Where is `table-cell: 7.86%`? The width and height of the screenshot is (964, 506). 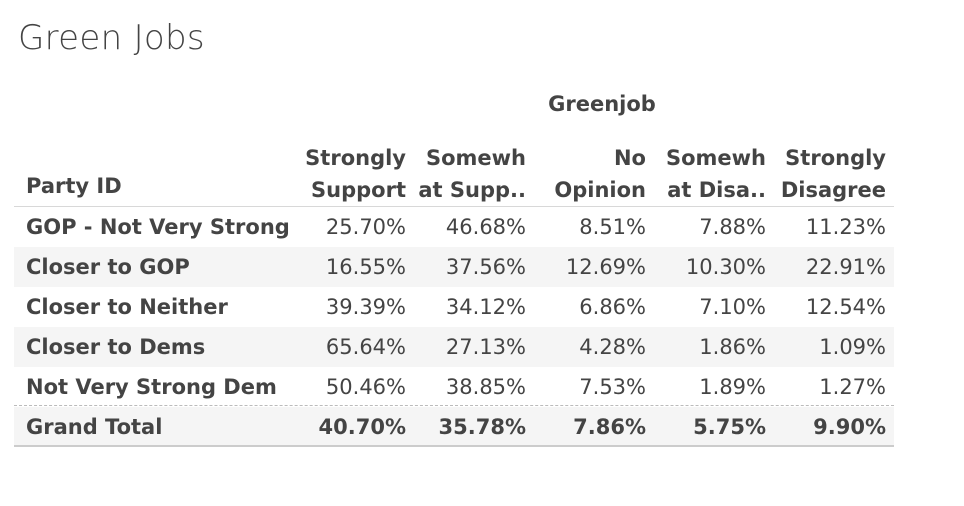
table-cell: 7.86% is located at coordinates (609, 427).